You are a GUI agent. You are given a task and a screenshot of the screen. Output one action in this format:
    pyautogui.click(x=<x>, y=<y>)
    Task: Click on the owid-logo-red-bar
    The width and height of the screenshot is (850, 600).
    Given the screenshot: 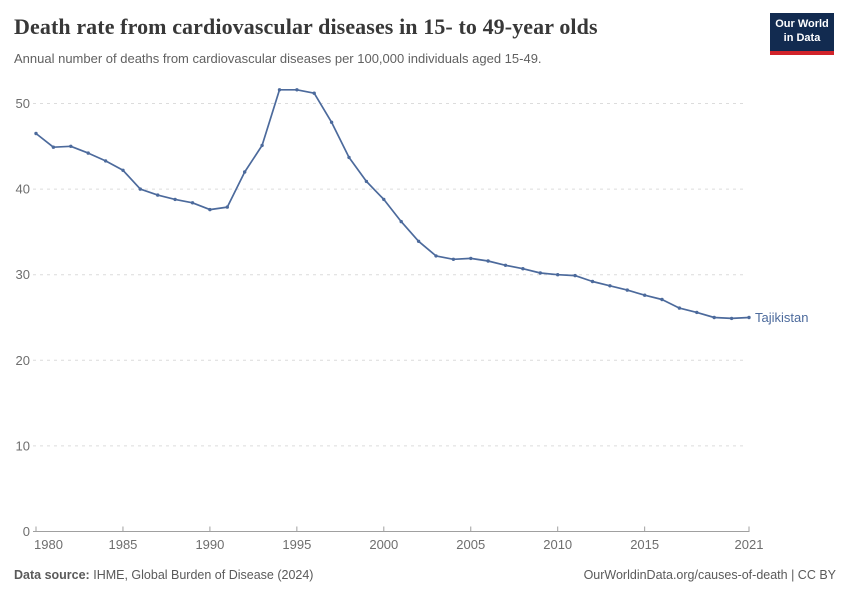 What is the action you would take?
    pyautogui.click(x=802, y=53)
    